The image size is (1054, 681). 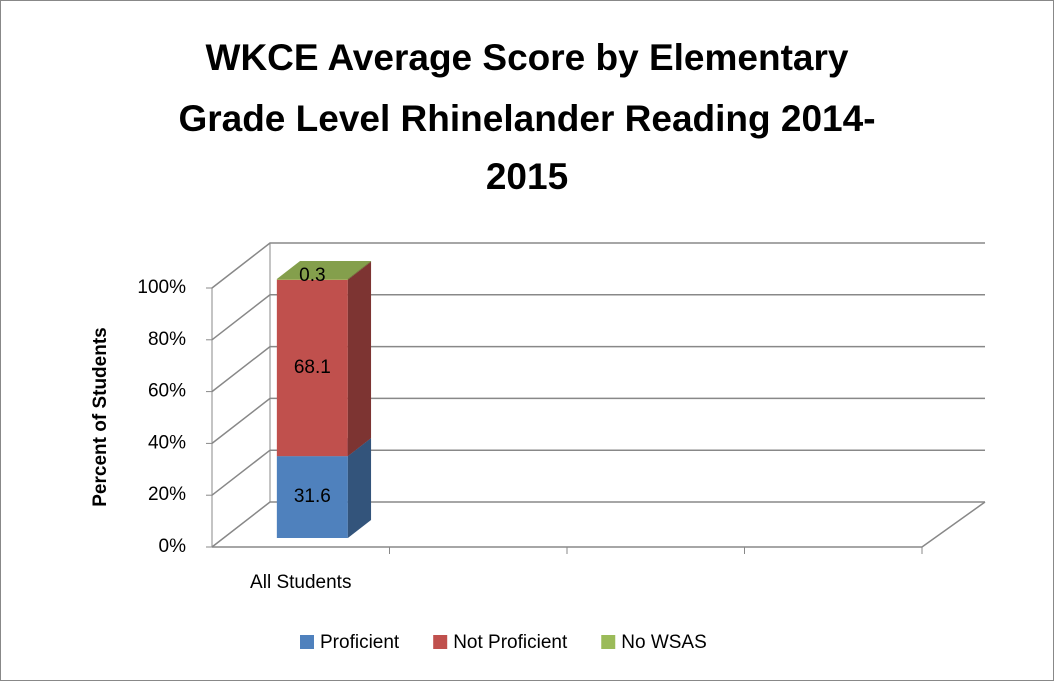 What do you see at coordinates (300, 582) in the screenshot?
I see `x-tick-label: All Students` at bounding box center [300, 582].